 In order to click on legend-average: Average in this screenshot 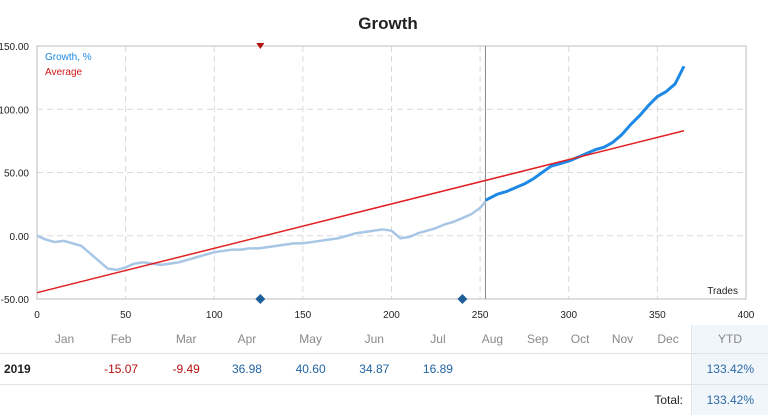, I will do `click(64, 72)`.